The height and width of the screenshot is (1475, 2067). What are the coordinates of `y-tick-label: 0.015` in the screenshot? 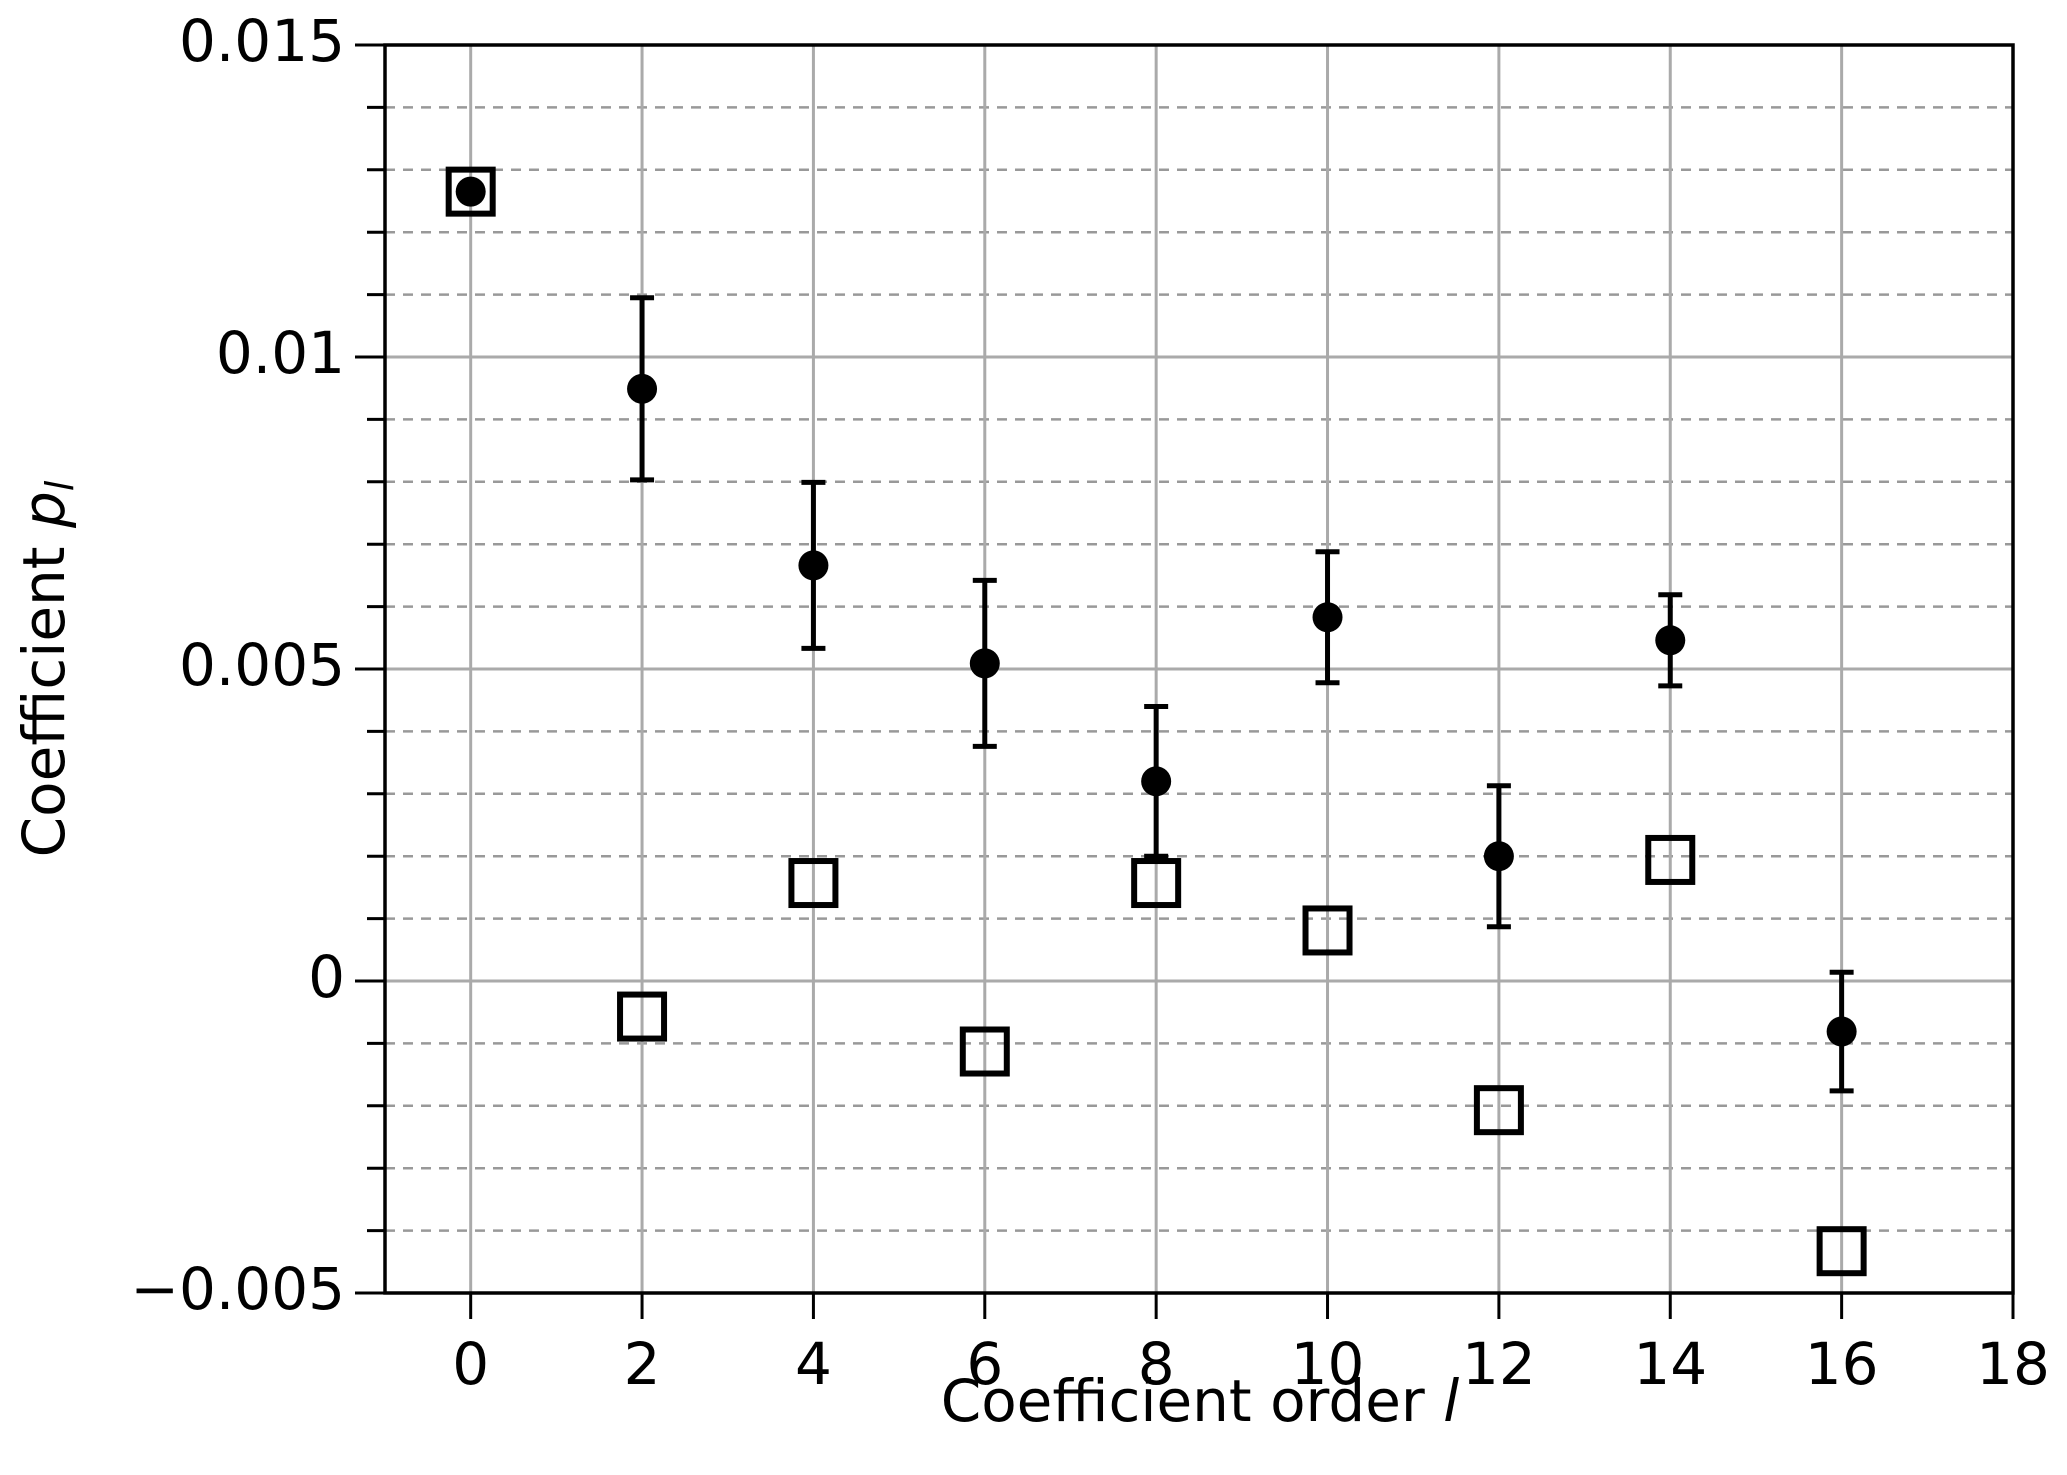 It's located at (262, 41).